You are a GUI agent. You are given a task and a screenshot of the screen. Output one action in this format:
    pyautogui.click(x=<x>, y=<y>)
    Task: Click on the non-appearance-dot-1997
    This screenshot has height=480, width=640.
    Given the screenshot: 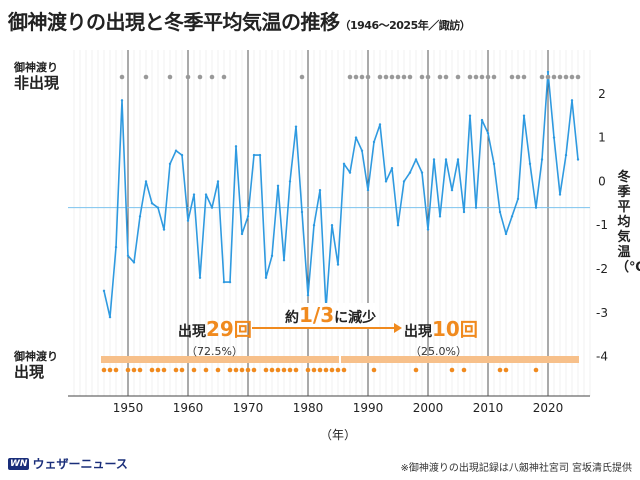 What is the action you would take?
    pyautogui.click(x=410, y=77)
    